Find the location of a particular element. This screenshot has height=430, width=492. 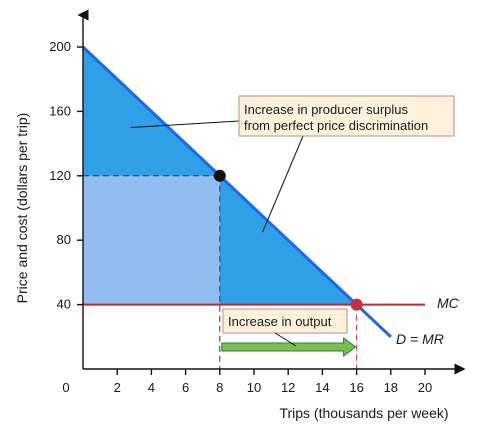

x-tick-label-6: 6 is located at coordinates (185, 387).